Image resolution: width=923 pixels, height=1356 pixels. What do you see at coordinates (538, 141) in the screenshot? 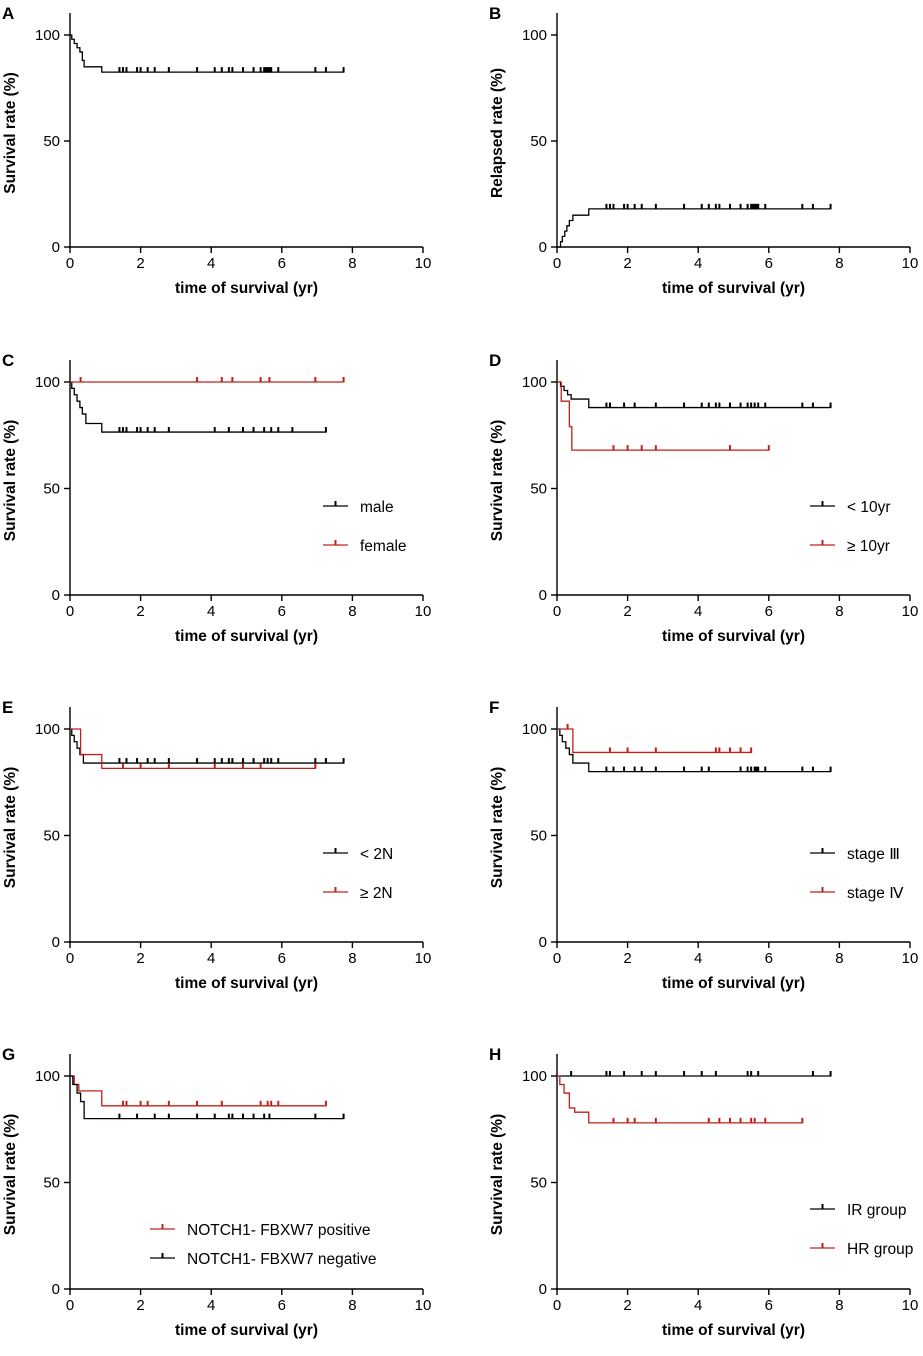
I see `panel-b-y-tick-label: 50` at bounding box center [538, 141].